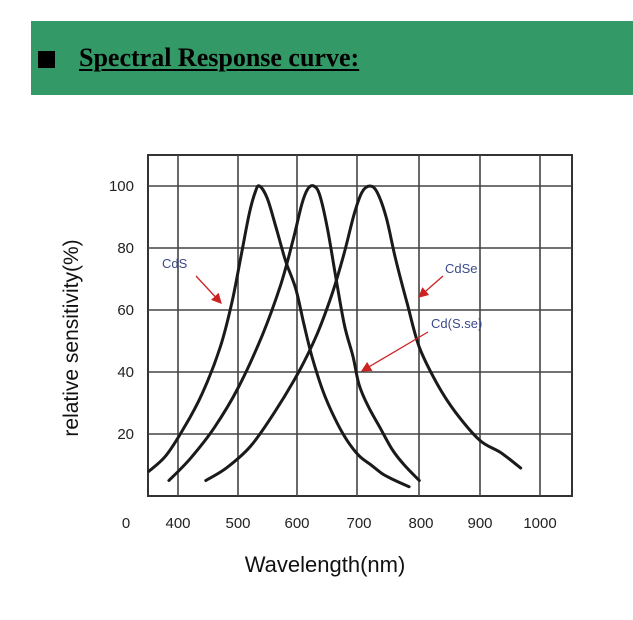  Describe the element at coordinates (125, 248) in the screenshot. I see `y-tick-label: 80` at that location.